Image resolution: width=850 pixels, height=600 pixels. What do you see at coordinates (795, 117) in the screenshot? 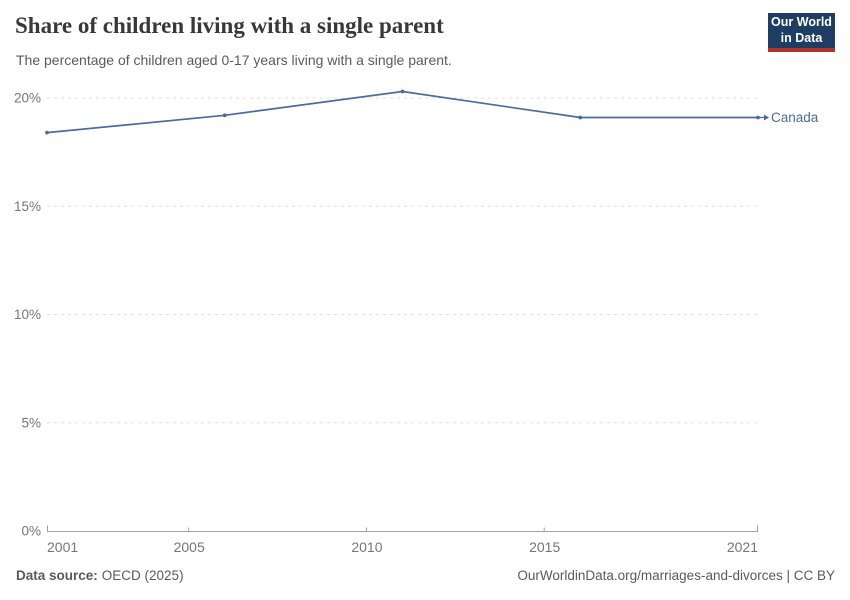
I see `series-end-label: Canada` at bounding box center [795, 117].